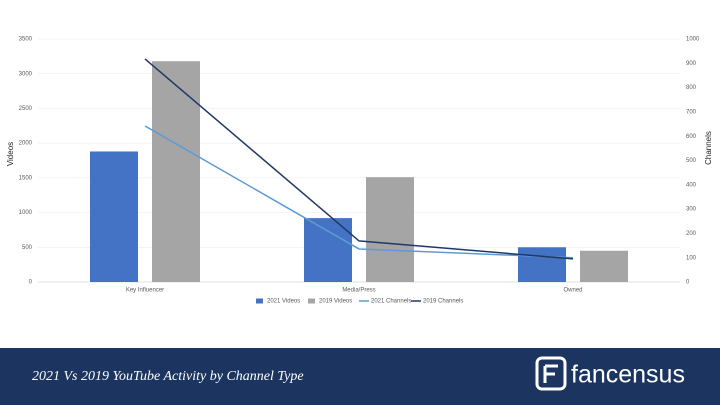 Image resolution: width=720 pixels, height=405 pixels. I want to click on y2-tick-label: 600, so click(691, 137).